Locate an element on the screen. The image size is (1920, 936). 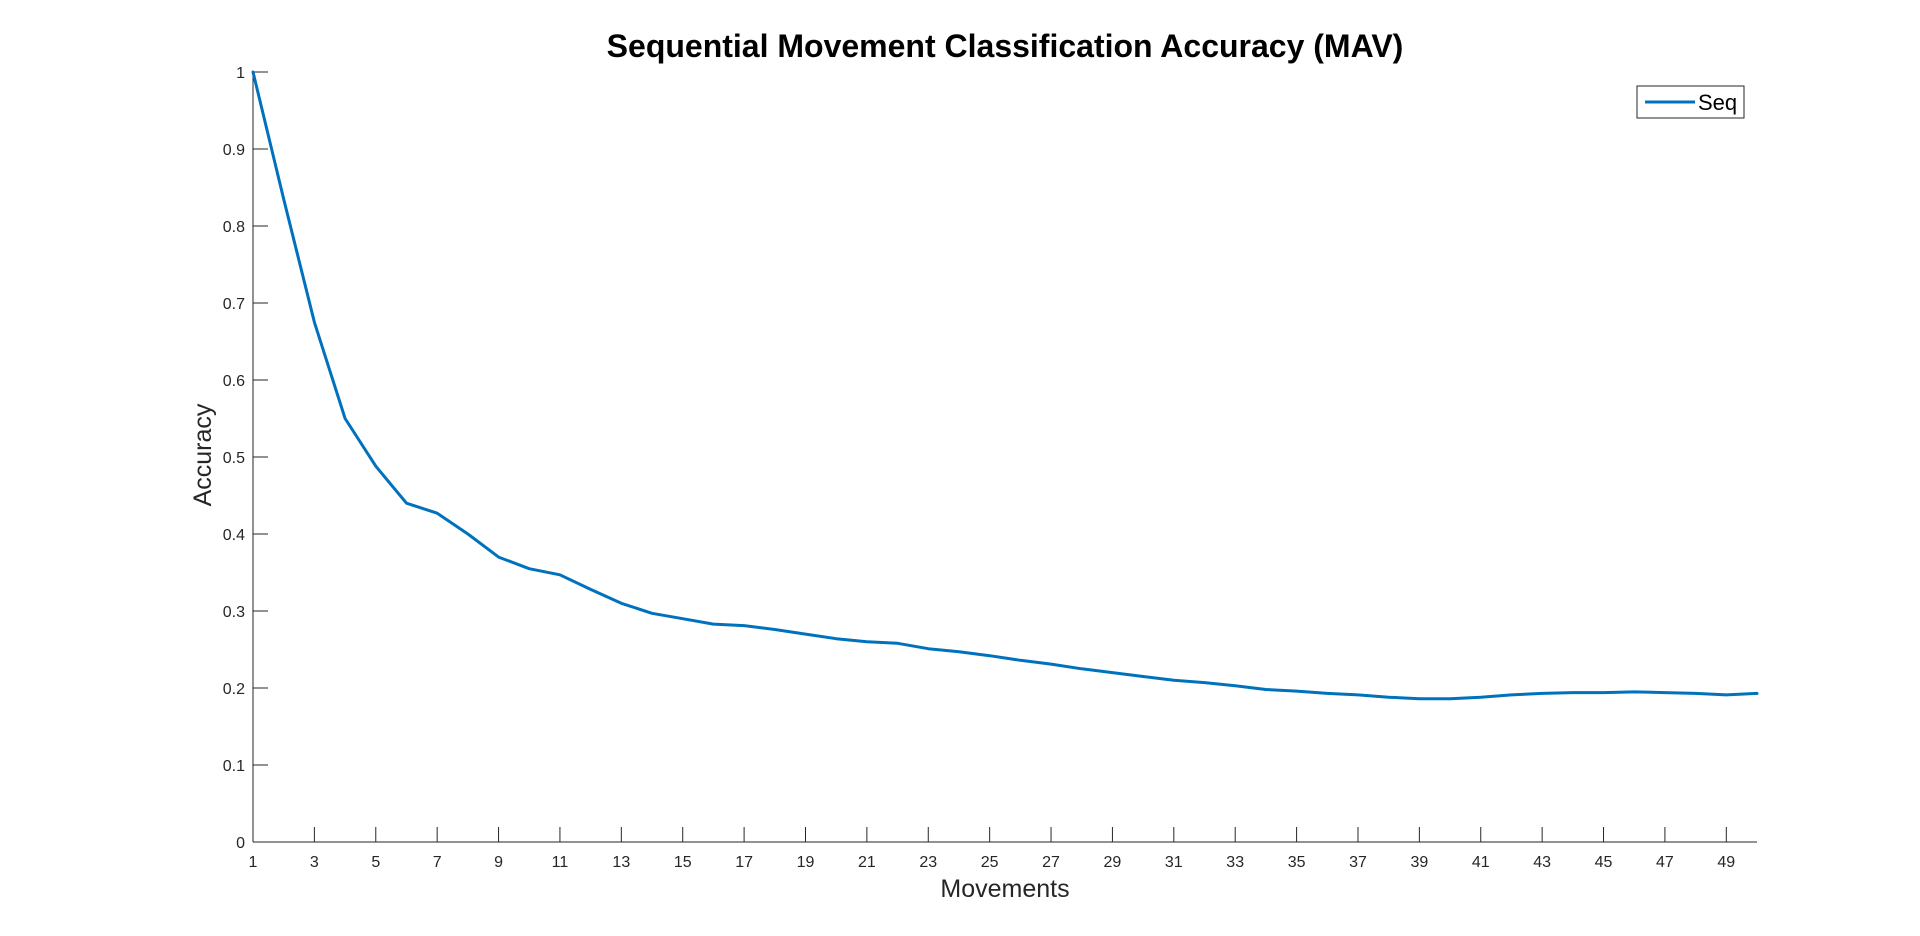
x-tick-label: 25 is located at coordinates (990, 862).